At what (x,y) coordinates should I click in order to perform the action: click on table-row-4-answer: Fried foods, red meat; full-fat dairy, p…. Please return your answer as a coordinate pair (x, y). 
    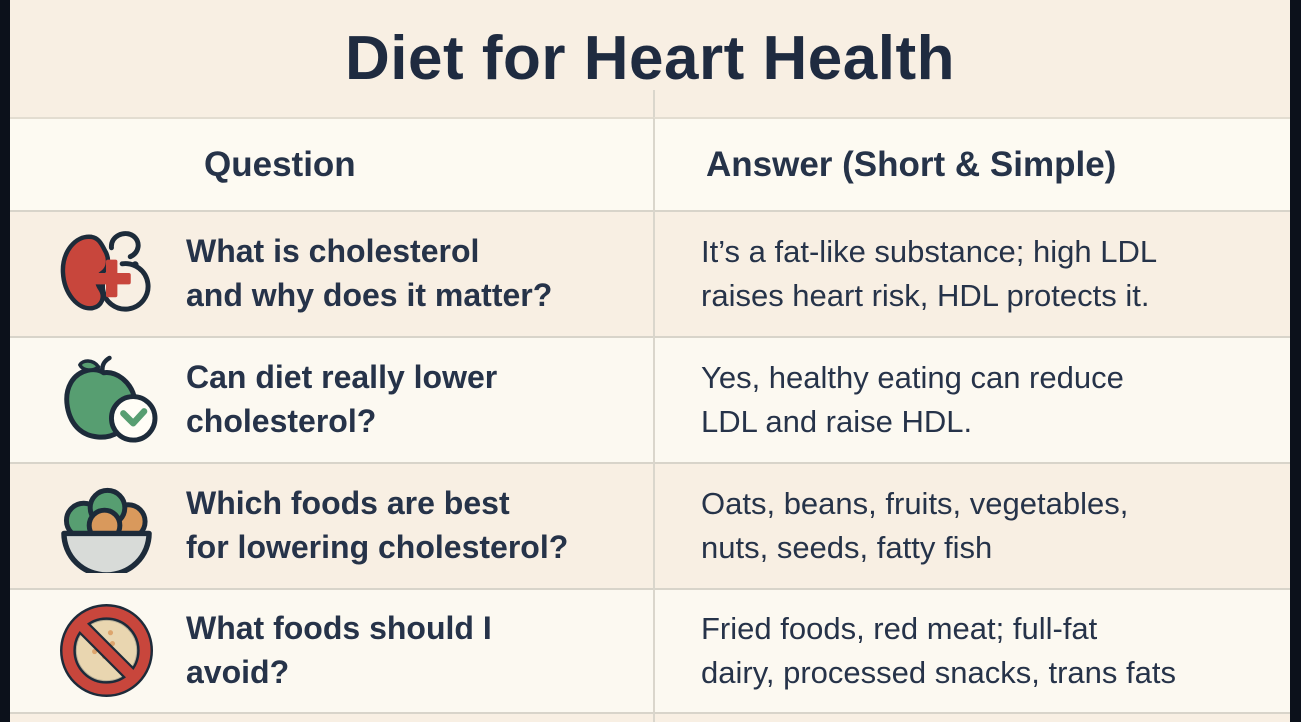
    Looking at the image, I should click on (971, 650).